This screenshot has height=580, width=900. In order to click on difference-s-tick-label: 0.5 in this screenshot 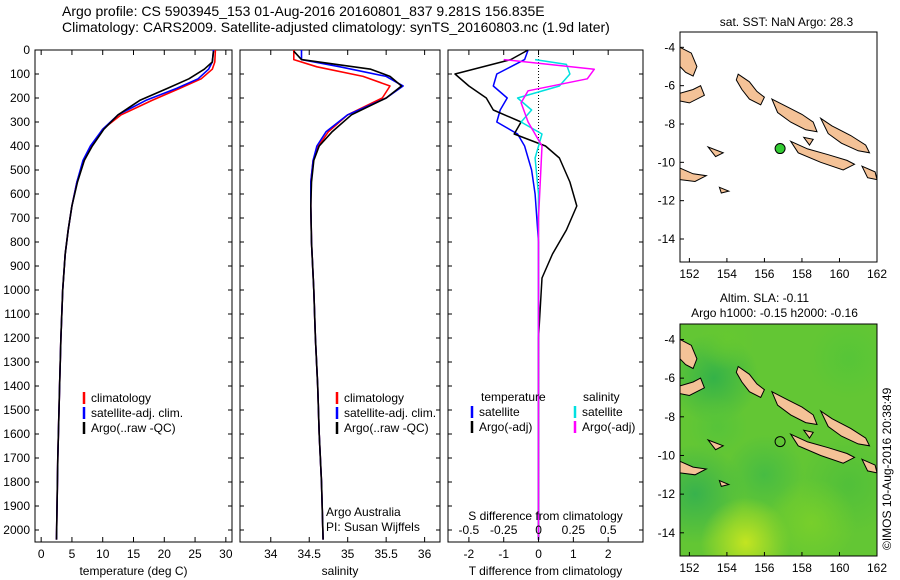, I will do `click(608, 530)`.